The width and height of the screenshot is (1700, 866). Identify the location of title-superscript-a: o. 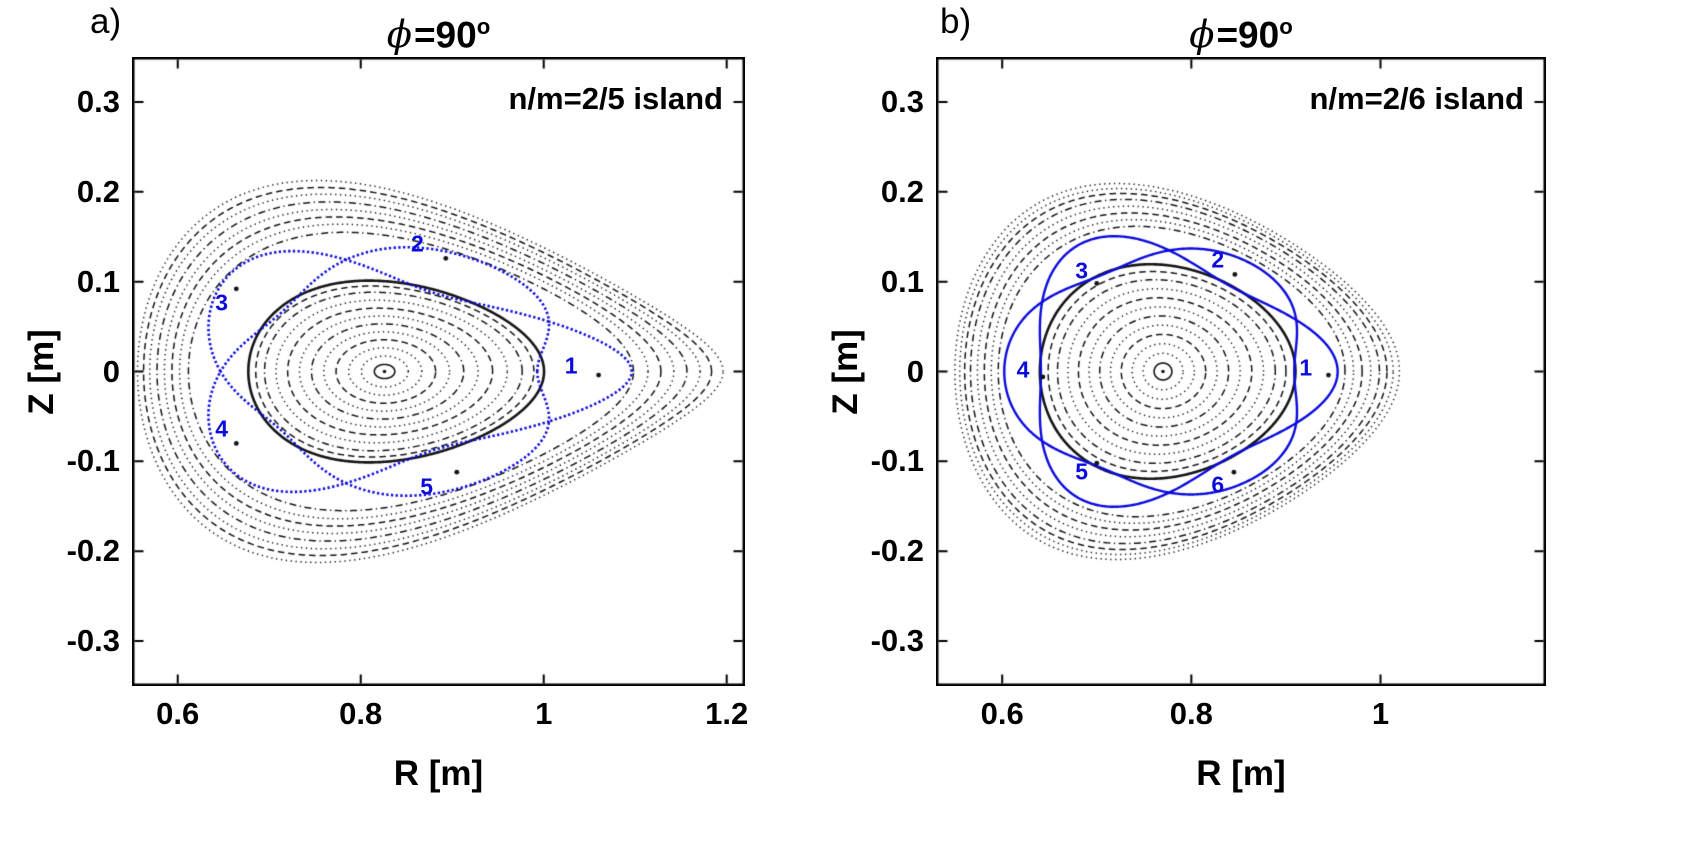
(483, 26).